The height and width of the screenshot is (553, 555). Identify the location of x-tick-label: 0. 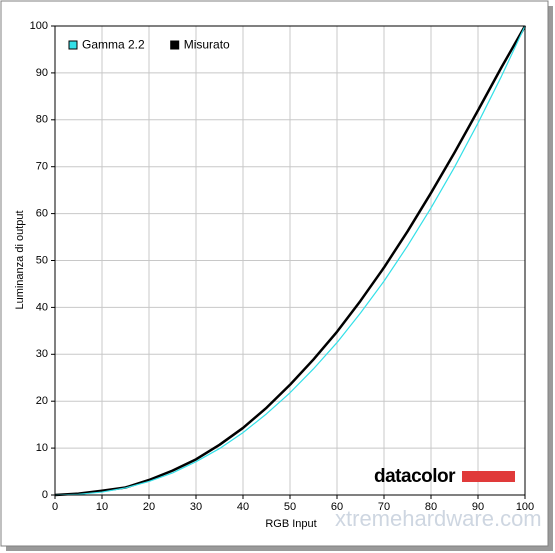
(55, 507).